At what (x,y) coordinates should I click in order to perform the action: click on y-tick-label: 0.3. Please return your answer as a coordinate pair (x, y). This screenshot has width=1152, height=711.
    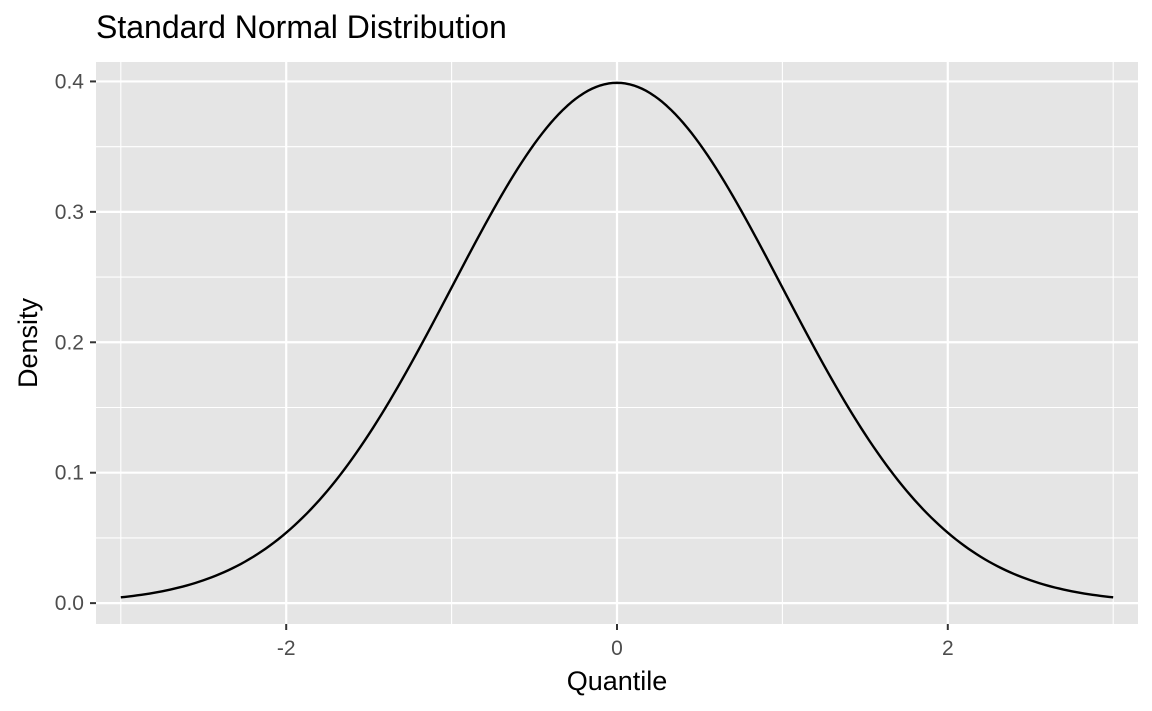
    Looking at the image, I should click on (69, 212).